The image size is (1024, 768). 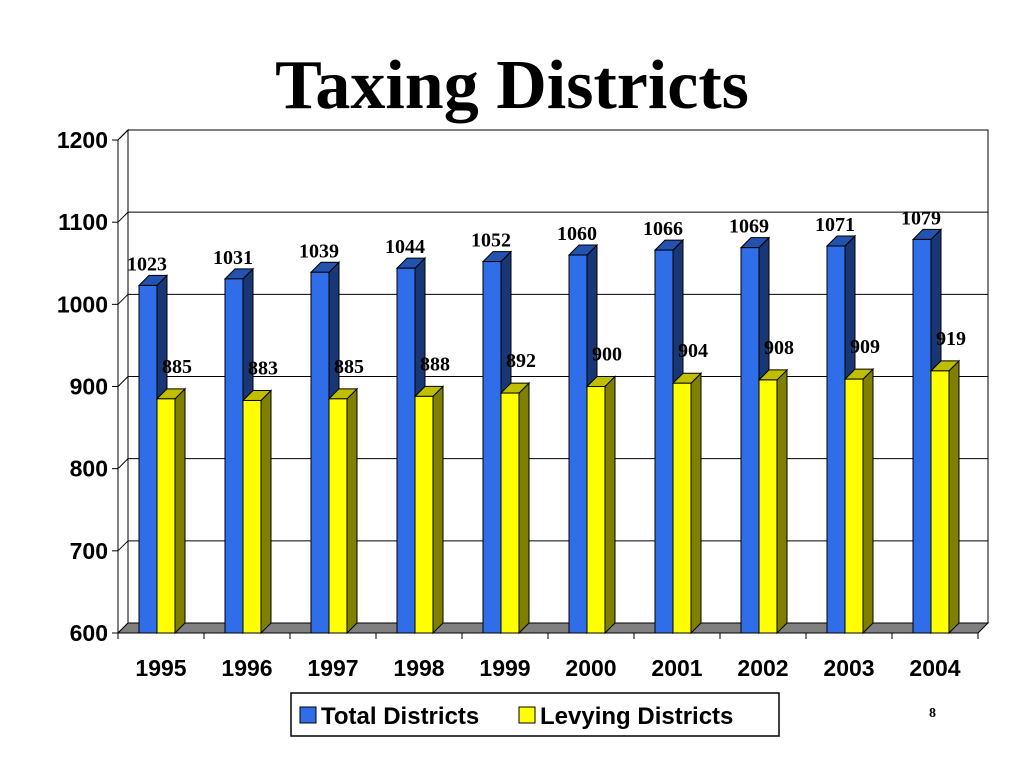 I want to click on data-label: 883, so click(x=263, y=368).